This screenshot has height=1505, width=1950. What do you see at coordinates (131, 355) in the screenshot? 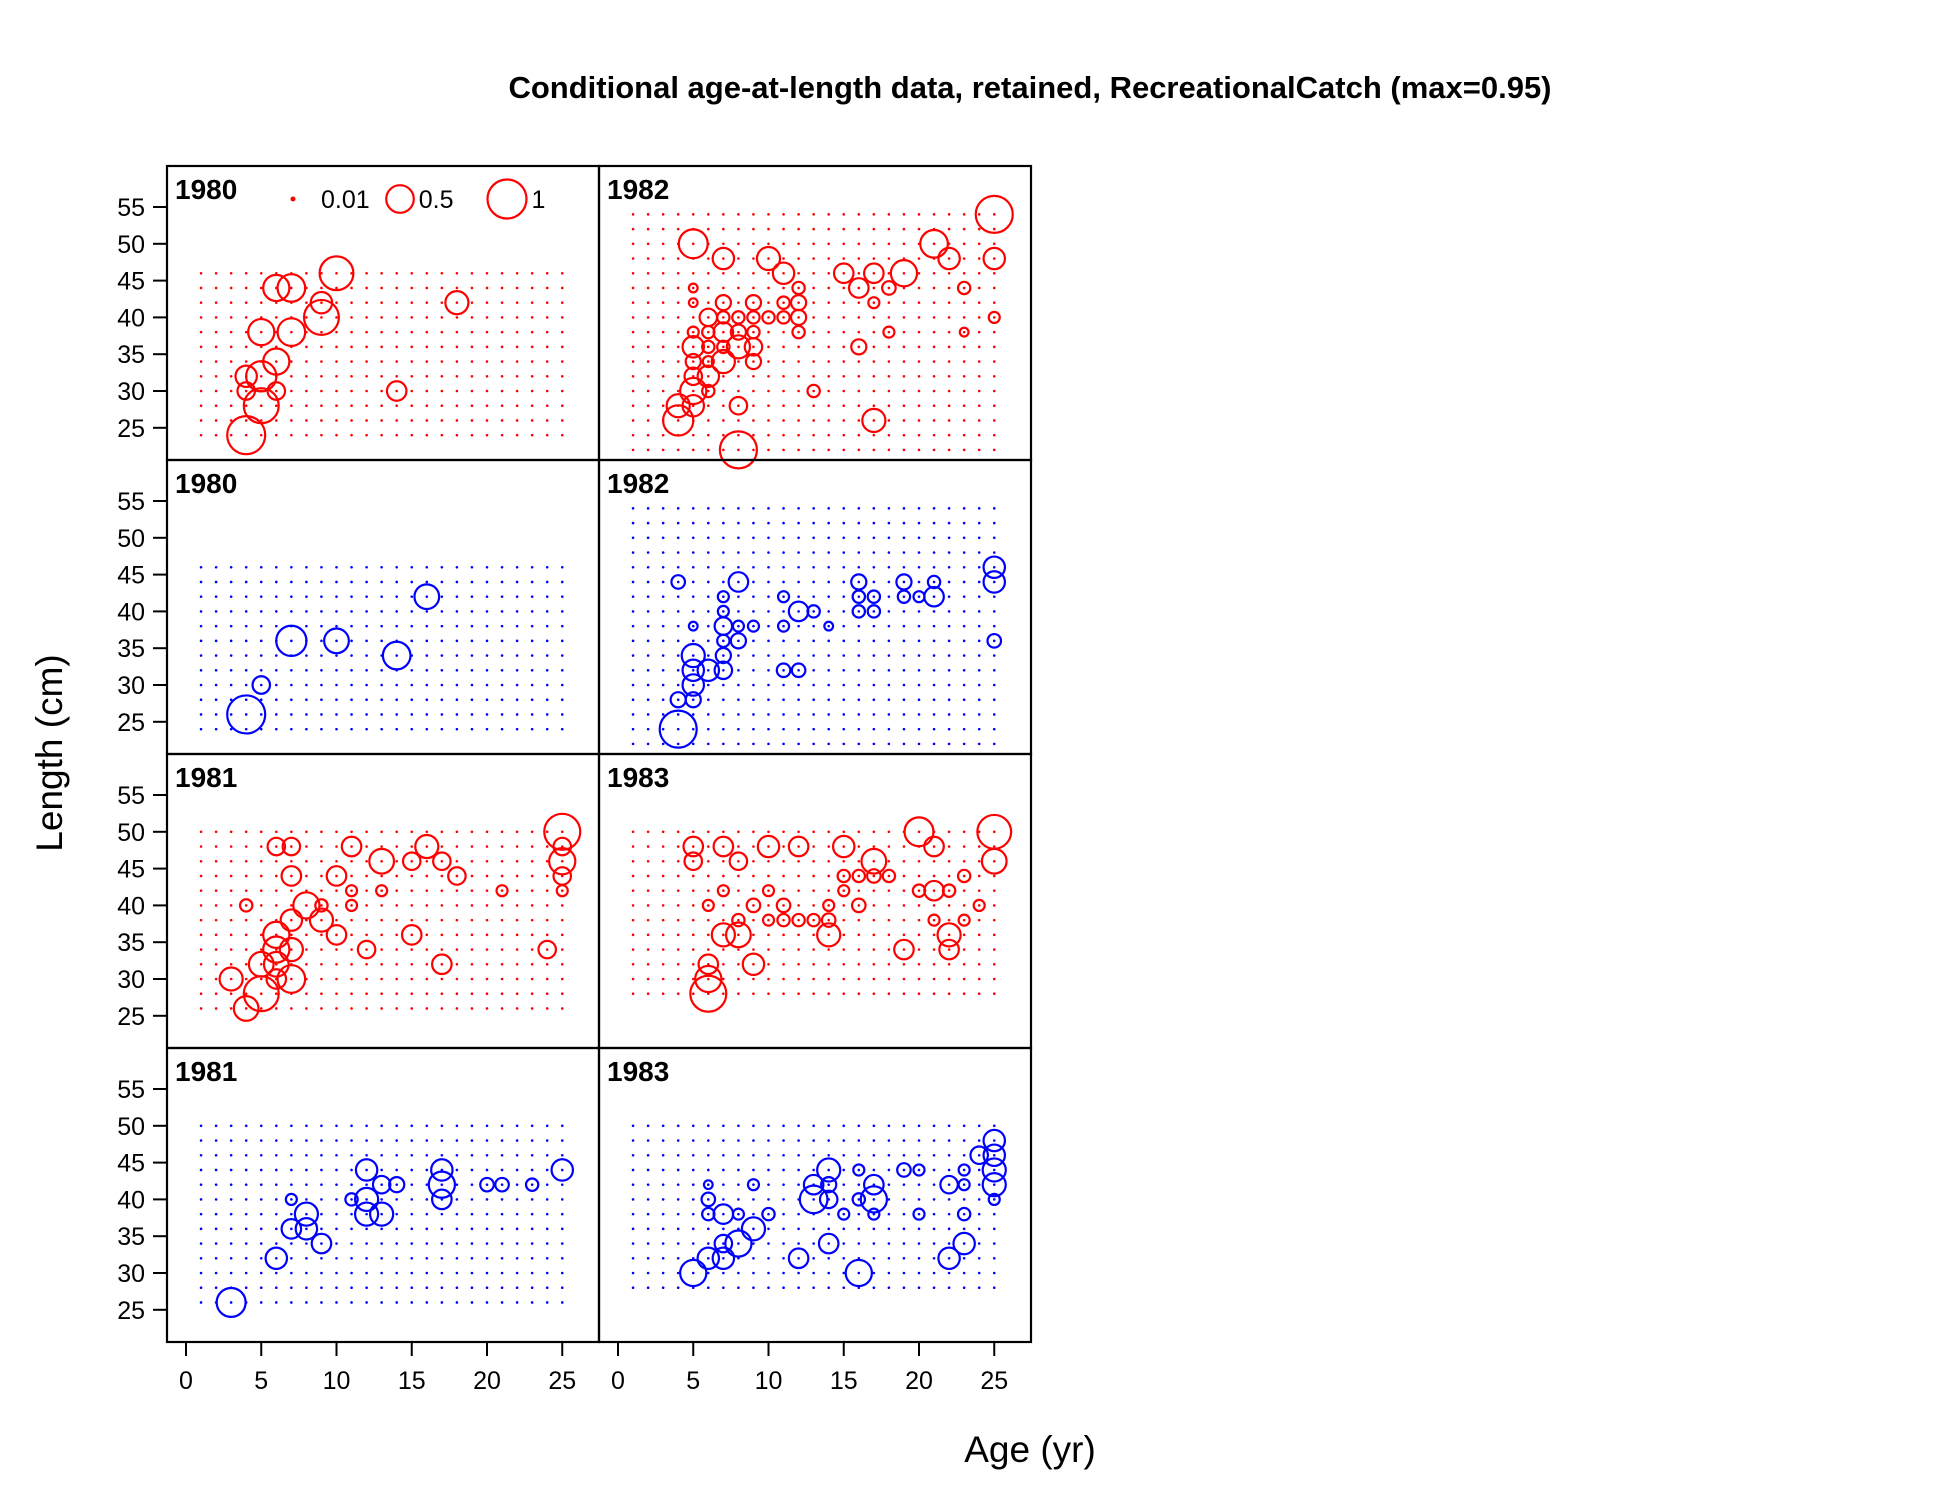
I see `y-tick-label: 35` at bounding box center [131, 355].